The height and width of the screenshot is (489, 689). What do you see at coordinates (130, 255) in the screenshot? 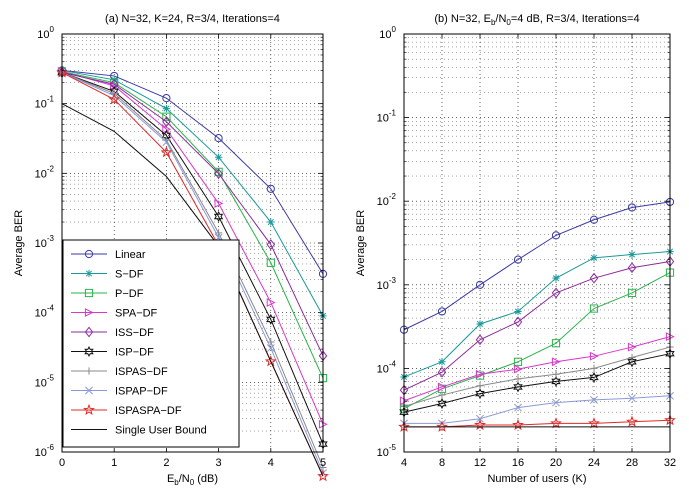
I see `legend-label: Linear` at bounding box center [130, 255].